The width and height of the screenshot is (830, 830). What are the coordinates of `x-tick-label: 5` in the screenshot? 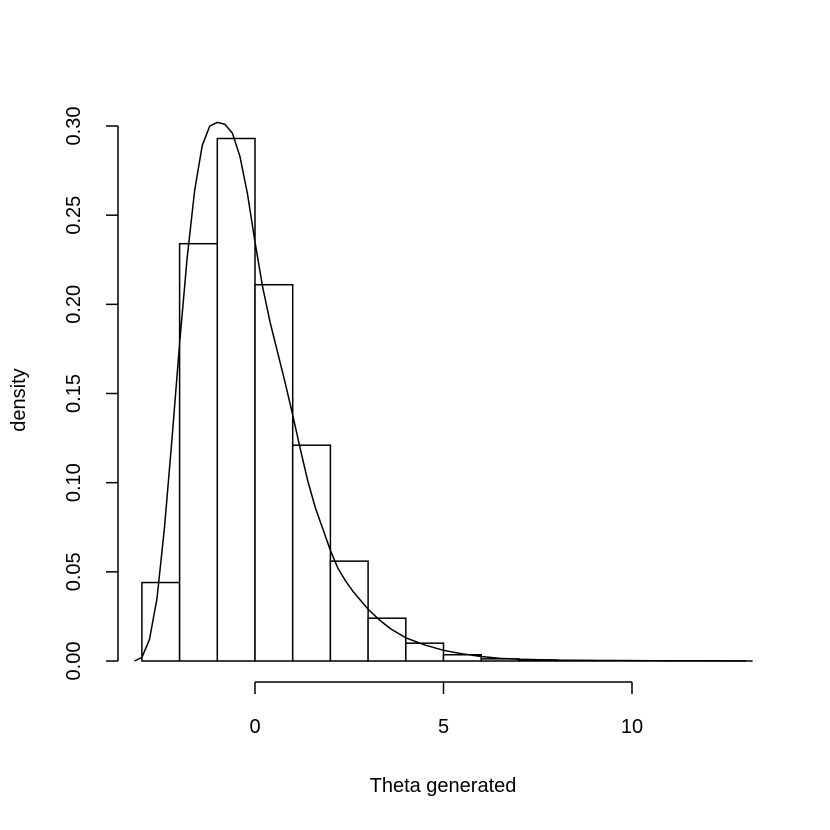 It's located at (443, 727).